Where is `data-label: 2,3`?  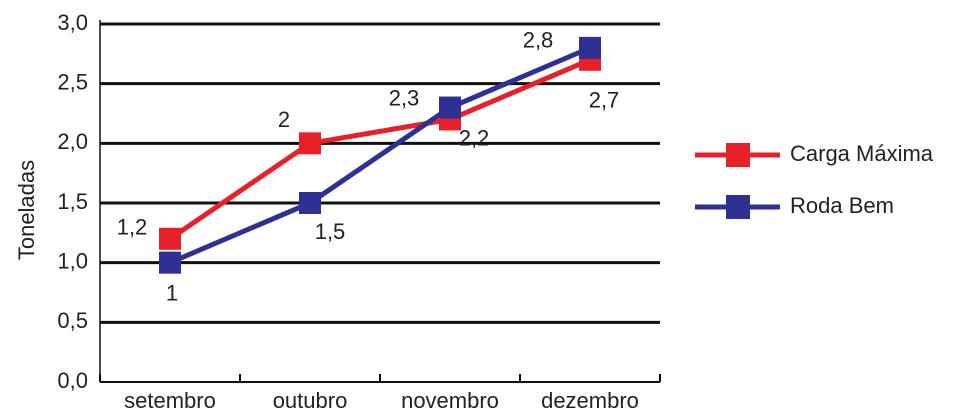 data-label: 2,3 is located at coordinates (404, 97).